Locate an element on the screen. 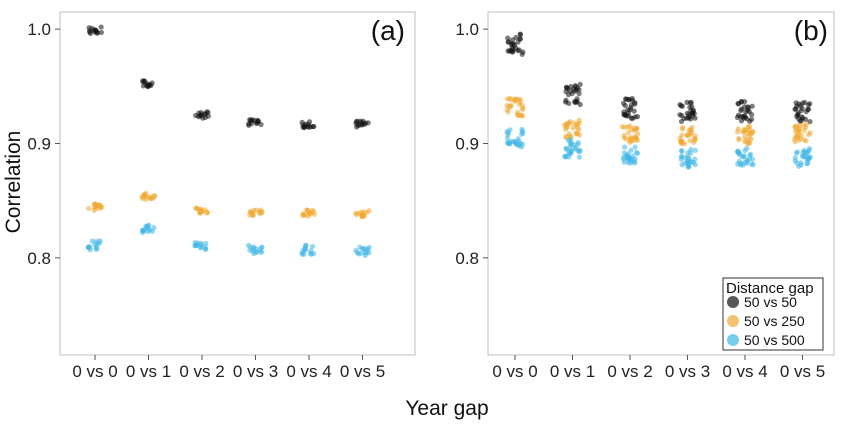  legend-title: Distance gap is located at coordinates (770, 288).